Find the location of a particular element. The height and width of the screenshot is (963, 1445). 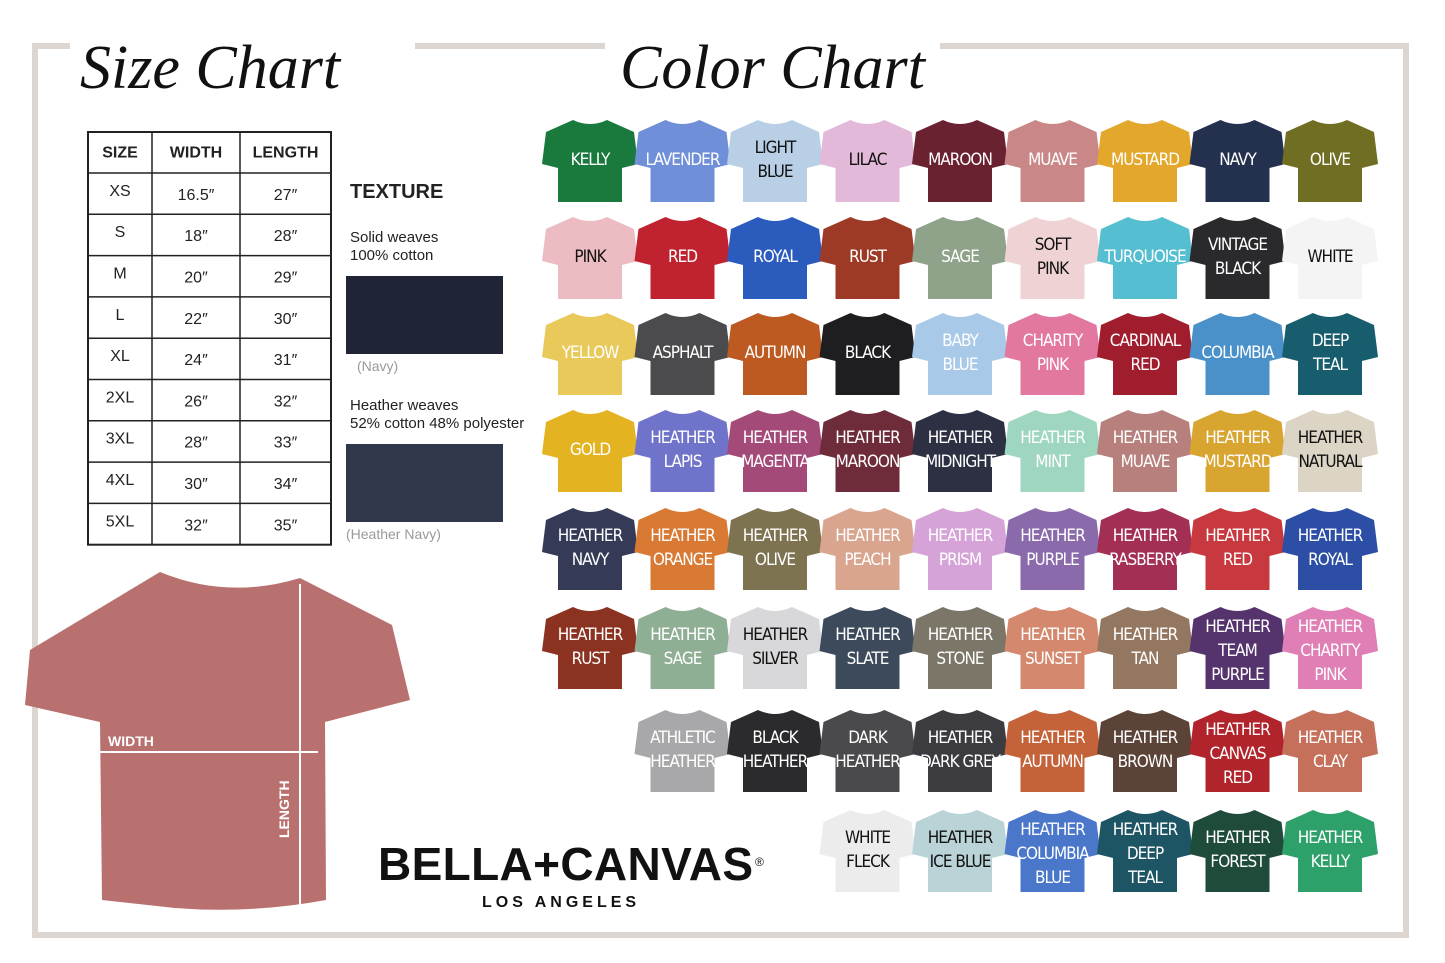

color-swatch: YELLOW is located at coordinates (590, 354).